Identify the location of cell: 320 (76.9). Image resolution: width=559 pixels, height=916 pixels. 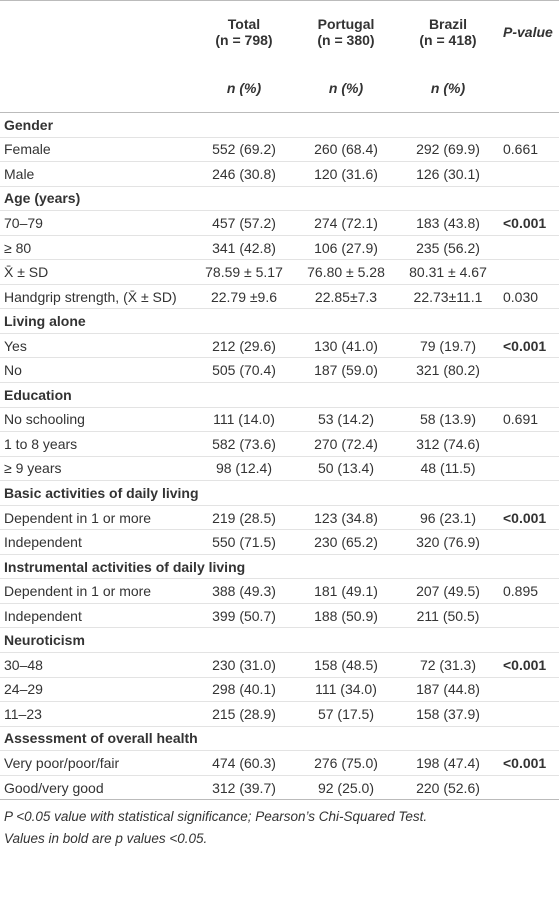
(448, 542).